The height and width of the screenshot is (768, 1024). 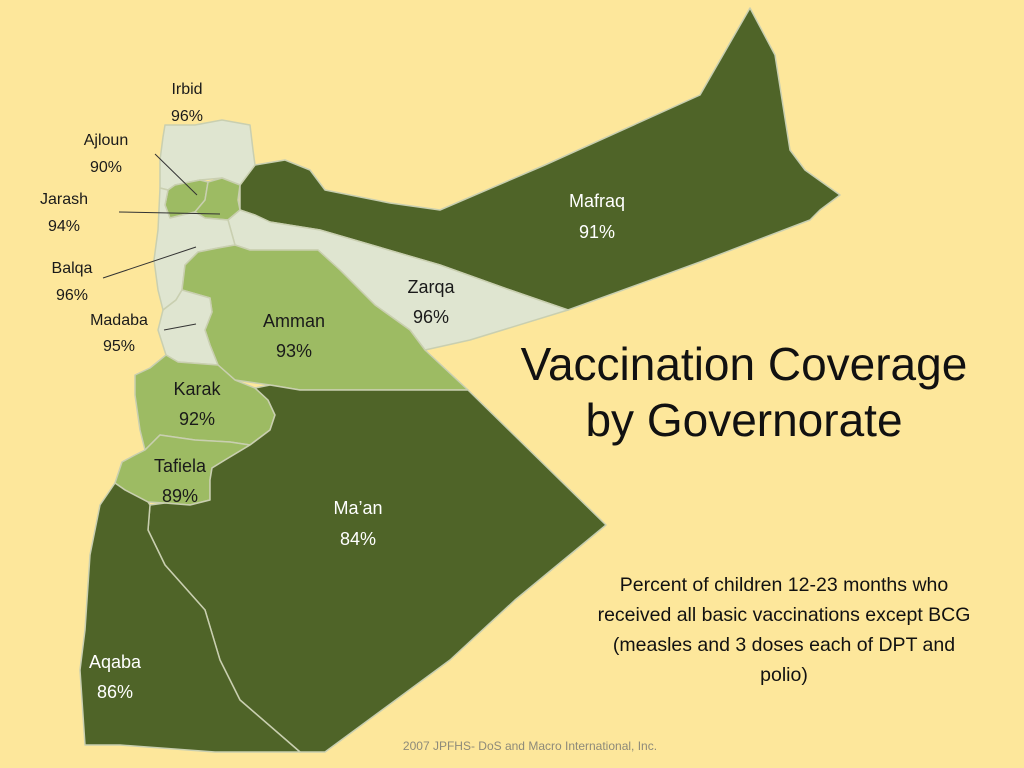 What do you see at coordinates (72, 295) in the screenshot?
I see `label-balqa-value: 96%` at bounding box center [72, 295].